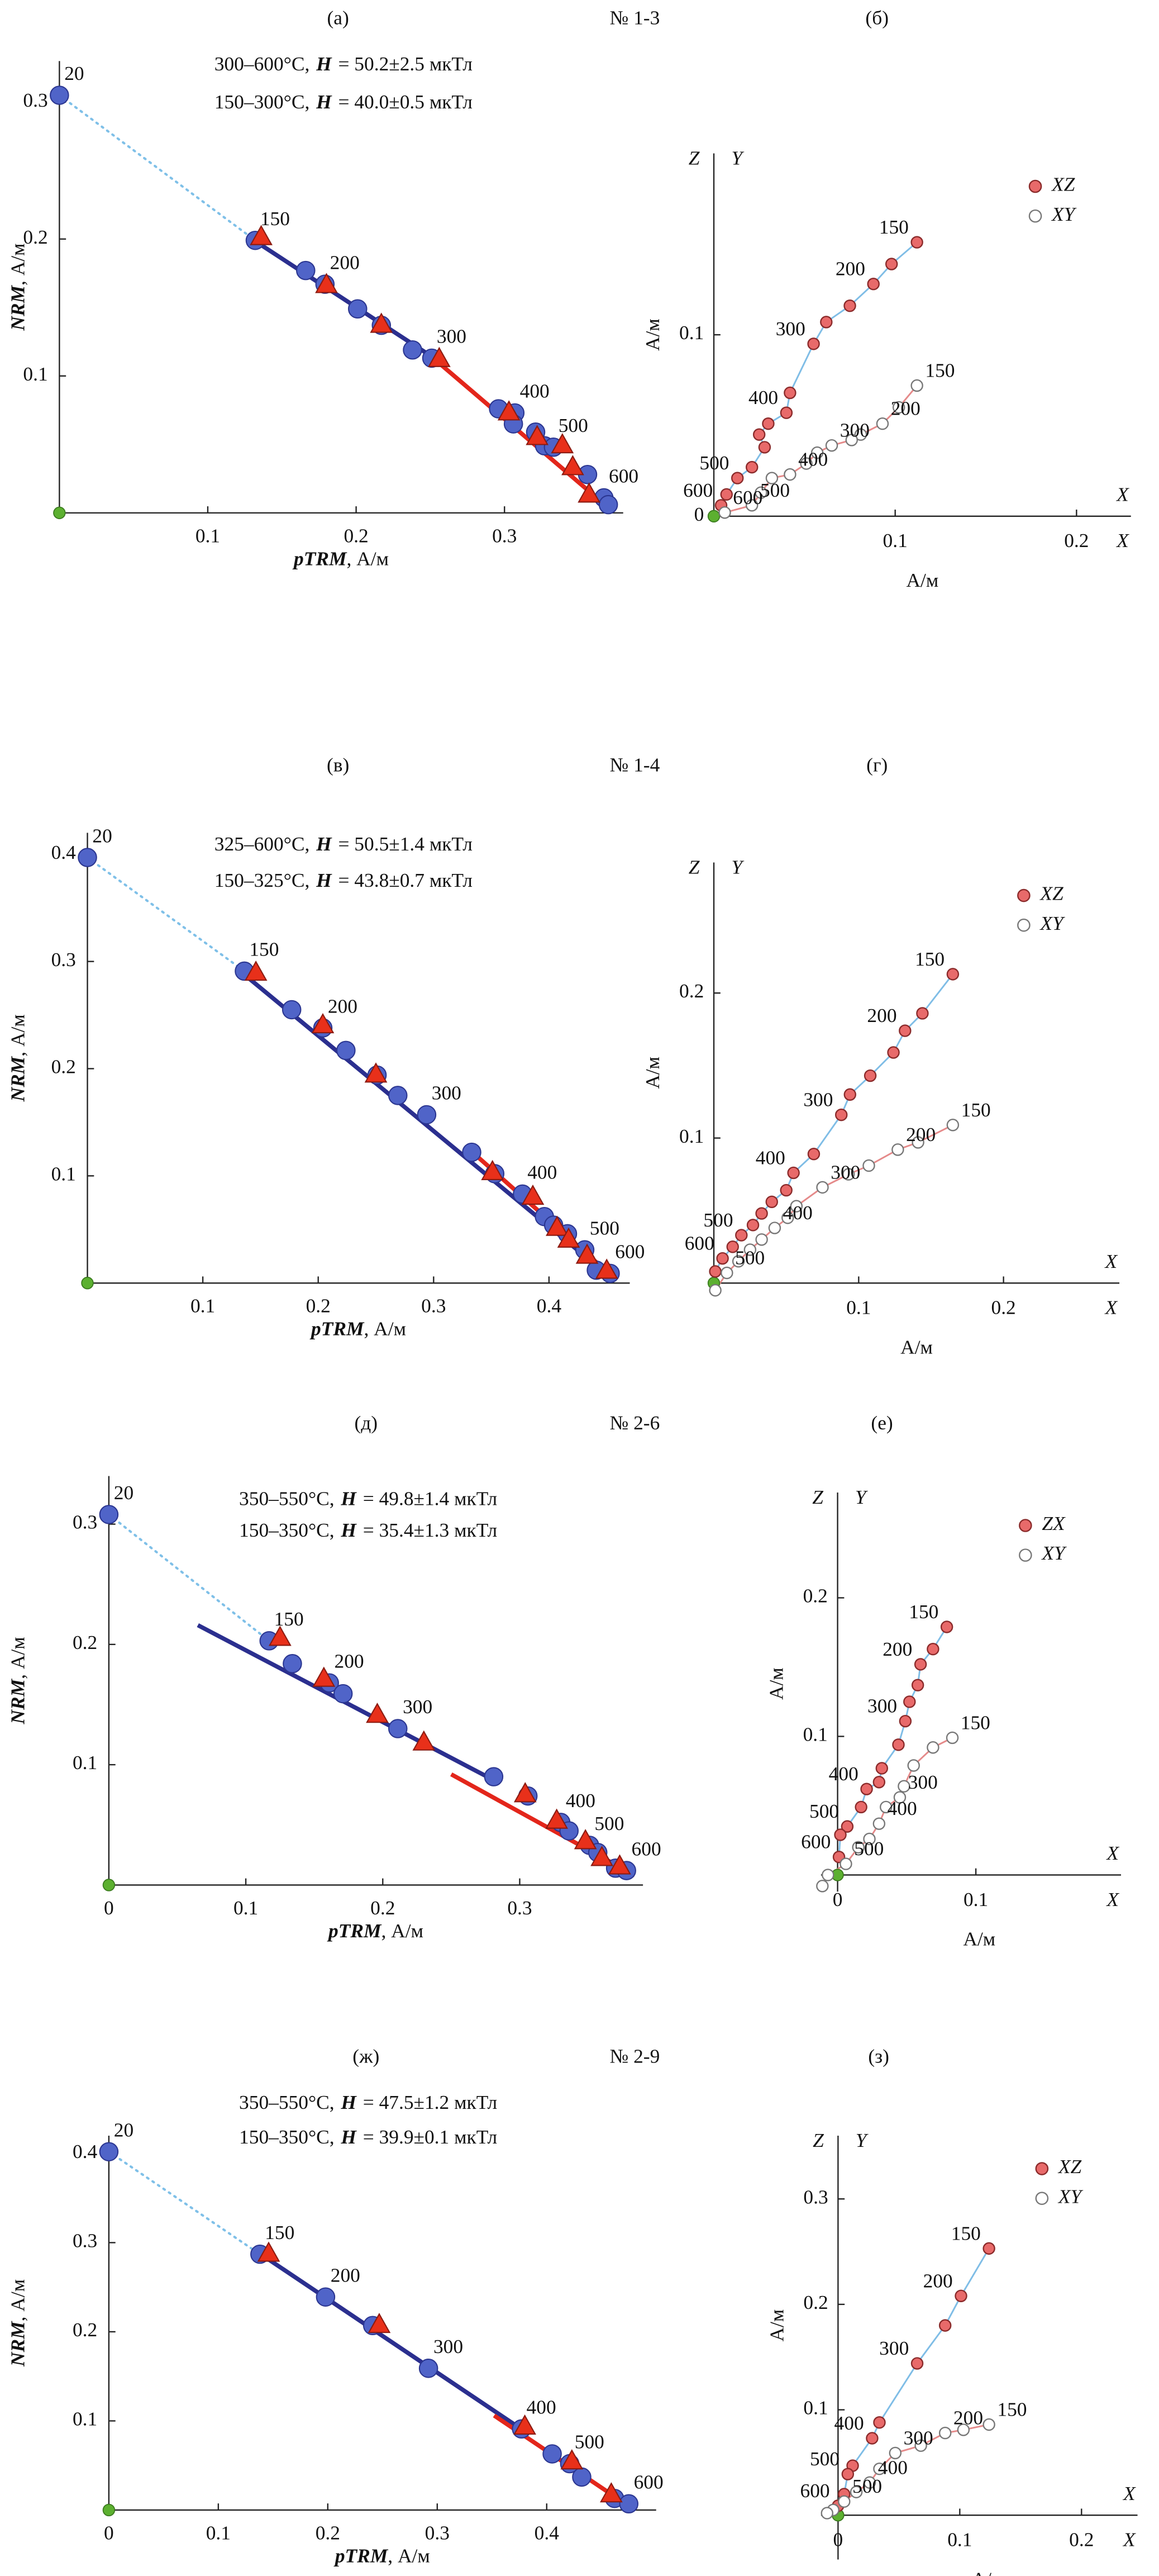 Image resolution: width=1159 pixels, height=2576 pixels. Describe the element at coordinates (287, 2137) in the screenshot. I see `annotation-range: 150–350°C,` at that location.